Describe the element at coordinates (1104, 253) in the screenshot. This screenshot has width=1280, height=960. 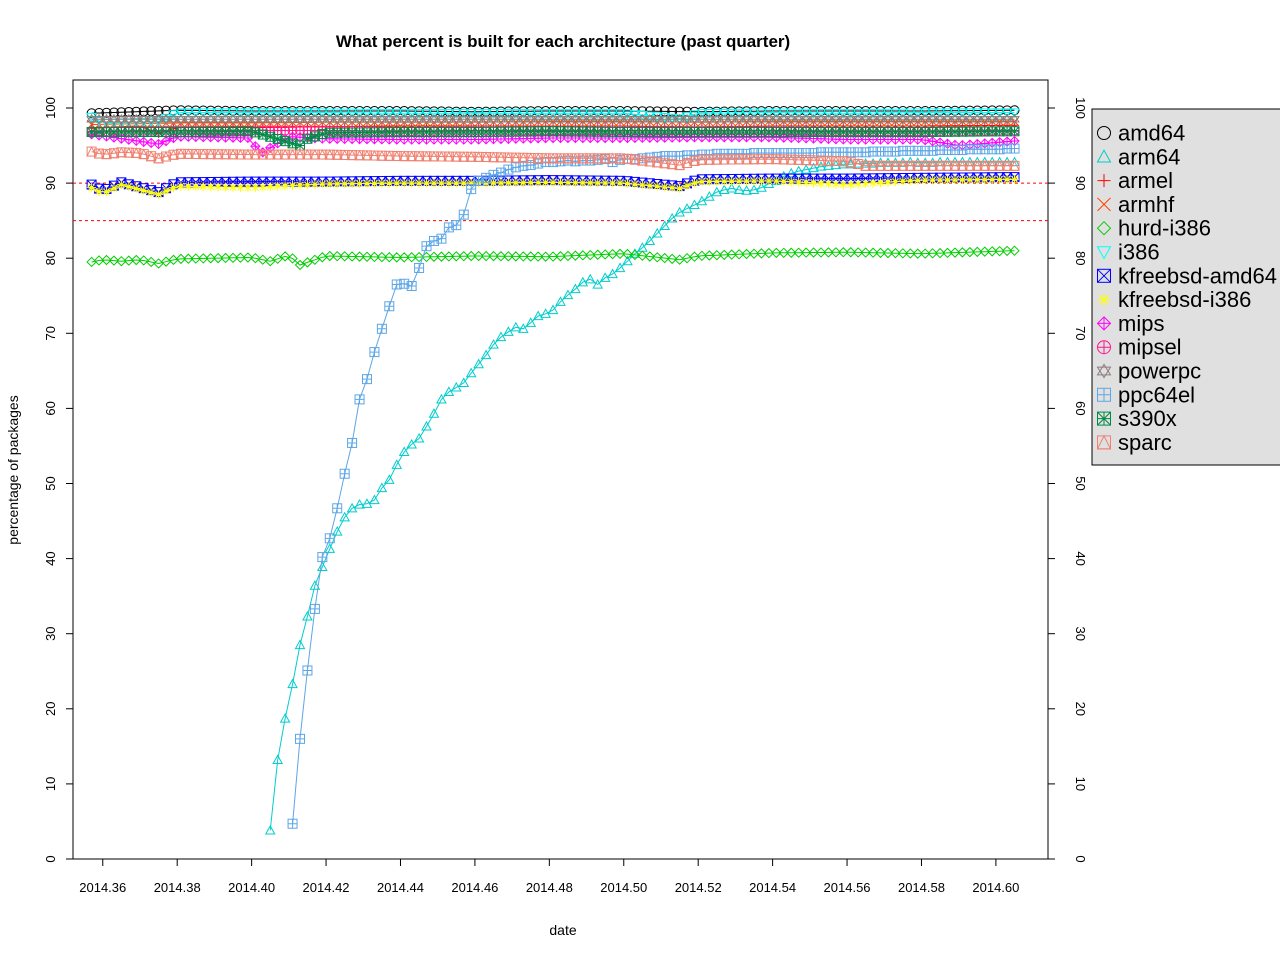
I see `legend-symbol-i386` at that location.